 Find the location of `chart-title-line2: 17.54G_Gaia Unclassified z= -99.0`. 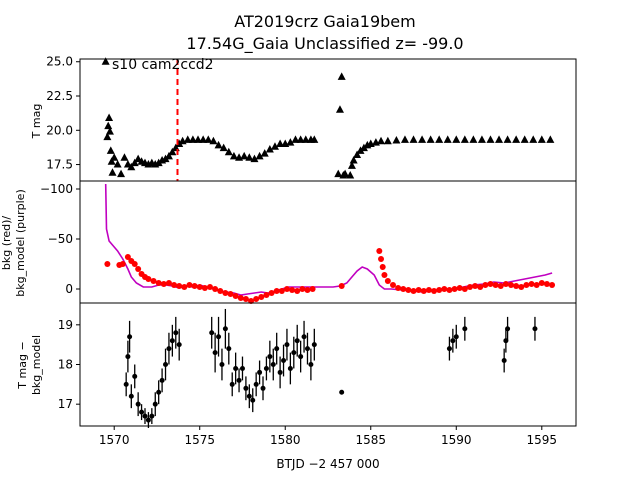

chart-title-line2: 17.54G_Gaia Unclassified z= -99.0 is located at coordinates (324, 44).